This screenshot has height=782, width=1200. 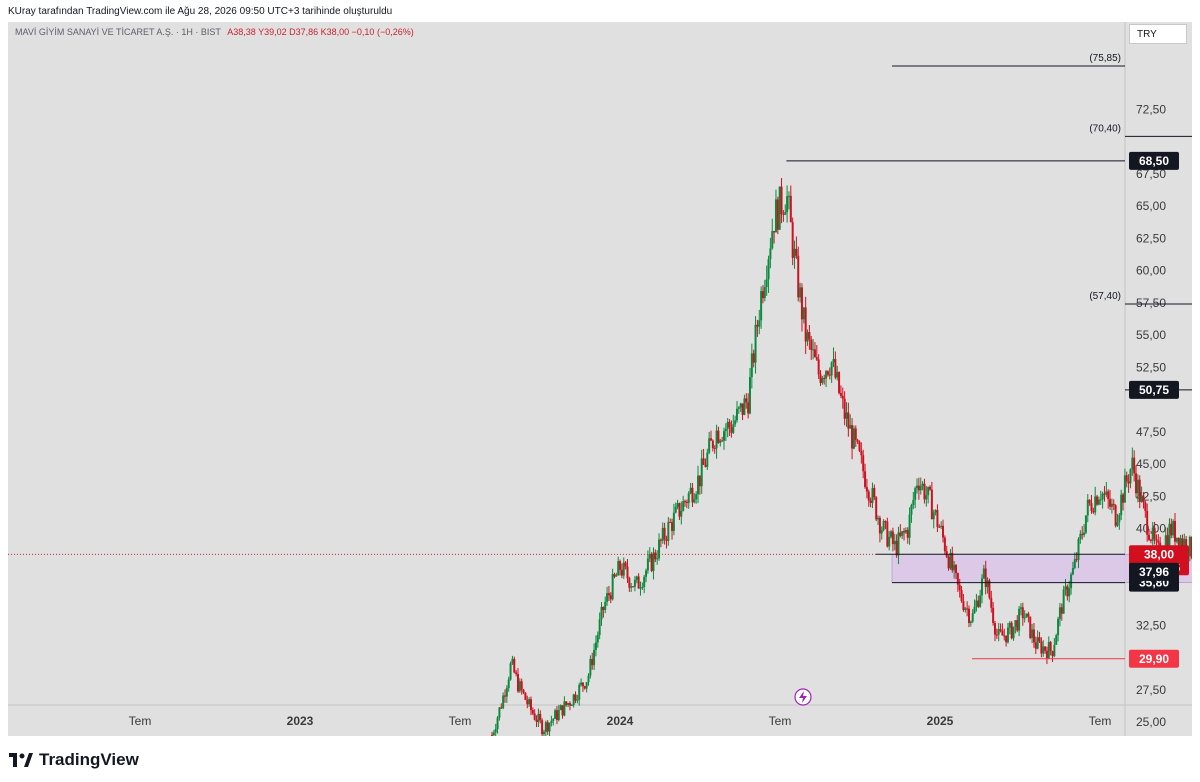 What do you see at coordinates (21, 760) in the screenshot?
I see `tradingview-icon` at bounding box center [21, 760].